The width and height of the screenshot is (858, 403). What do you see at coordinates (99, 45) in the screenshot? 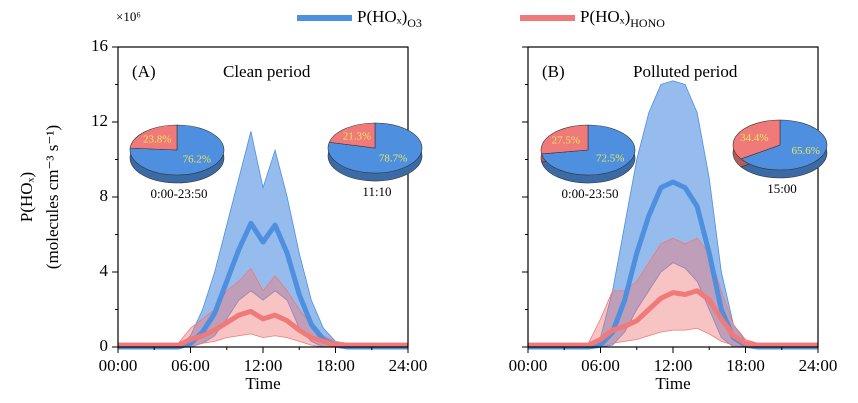
I see `y-tick-label: 16` at bounding box center [99, 45].